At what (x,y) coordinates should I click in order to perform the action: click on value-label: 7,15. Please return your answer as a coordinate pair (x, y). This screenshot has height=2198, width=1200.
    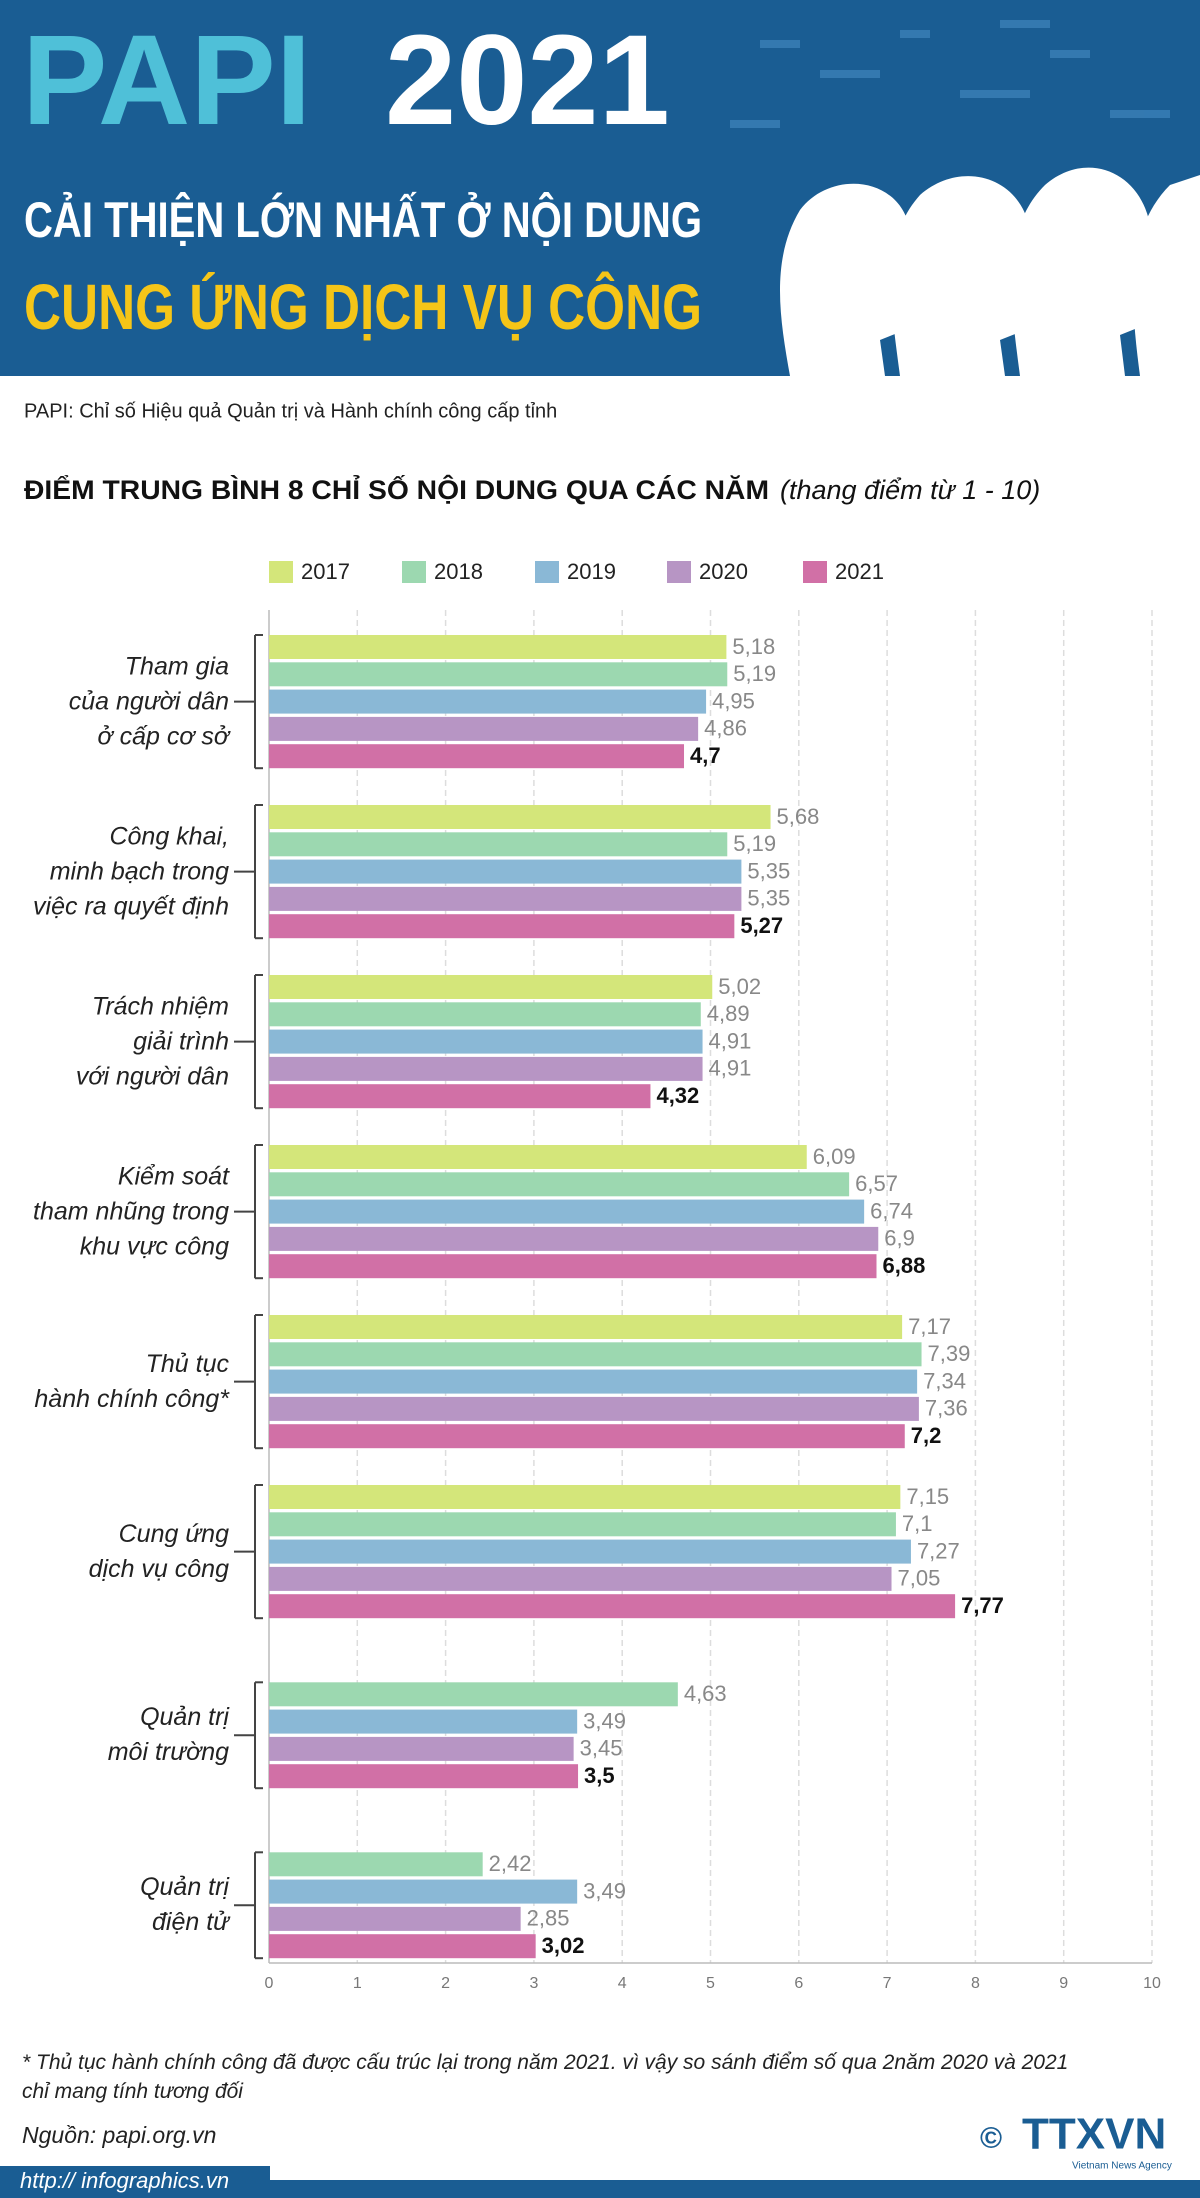
    Looking at the image, I should click on (927, 1496).